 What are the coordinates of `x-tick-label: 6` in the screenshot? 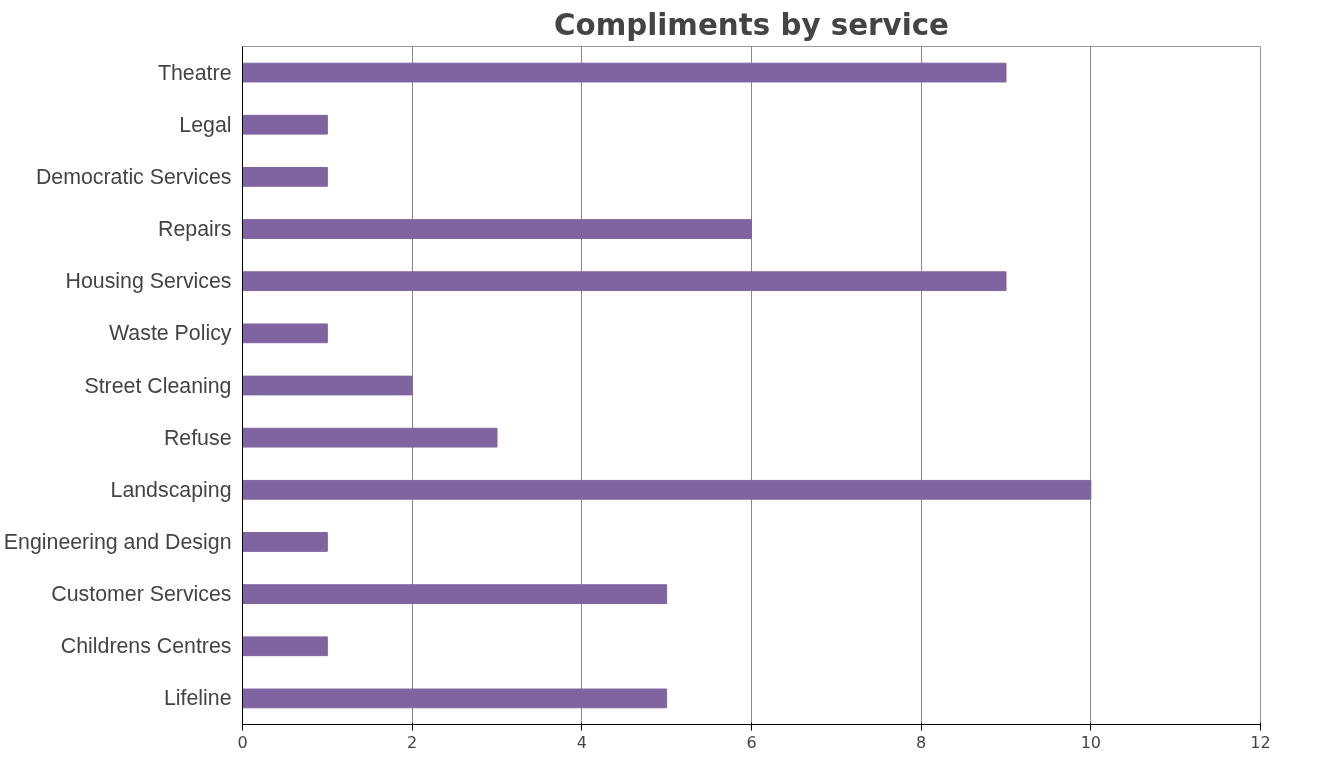 It's located at (751, 742).